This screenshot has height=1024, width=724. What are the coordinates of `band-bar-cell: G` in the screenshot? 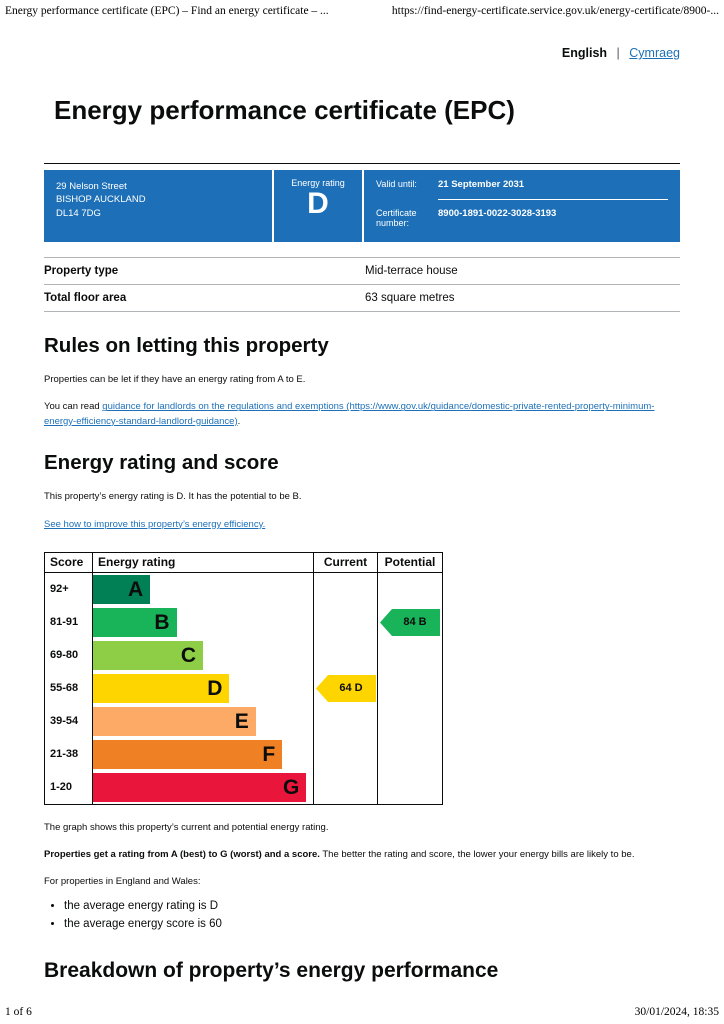 It's located at (203, 787).